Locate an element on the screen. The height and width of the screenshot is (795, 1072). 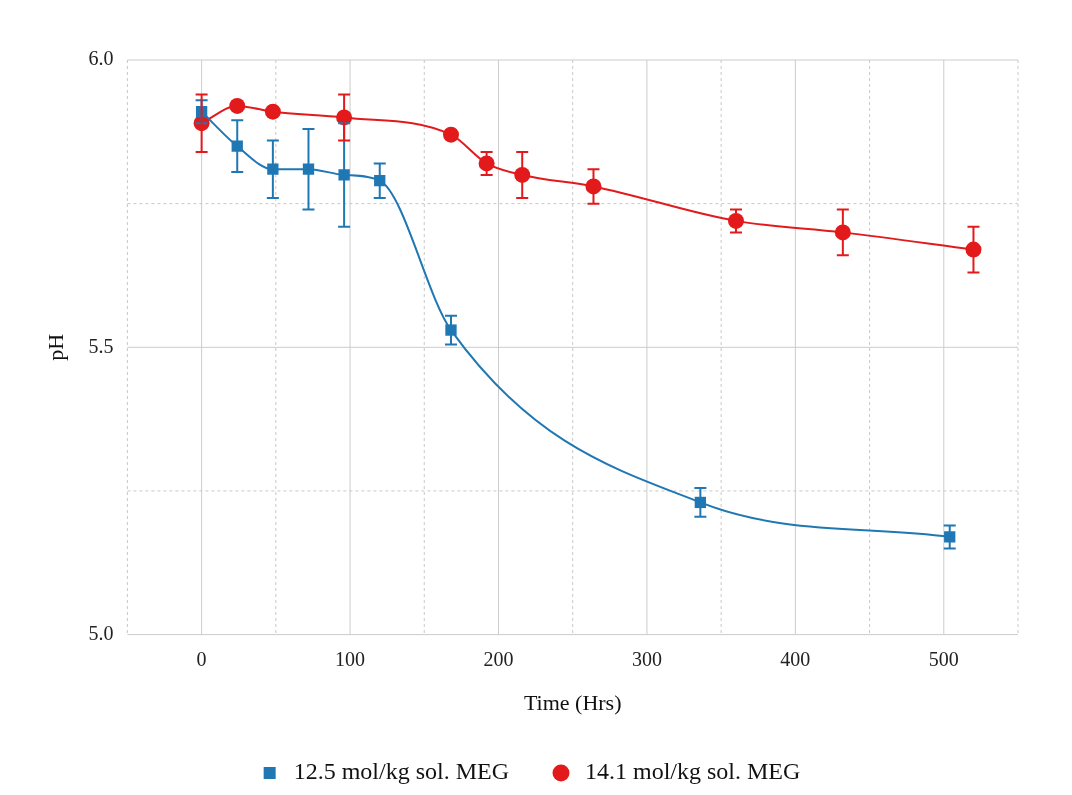
x-tick-label: 300 is located at coordinates (646, 658).